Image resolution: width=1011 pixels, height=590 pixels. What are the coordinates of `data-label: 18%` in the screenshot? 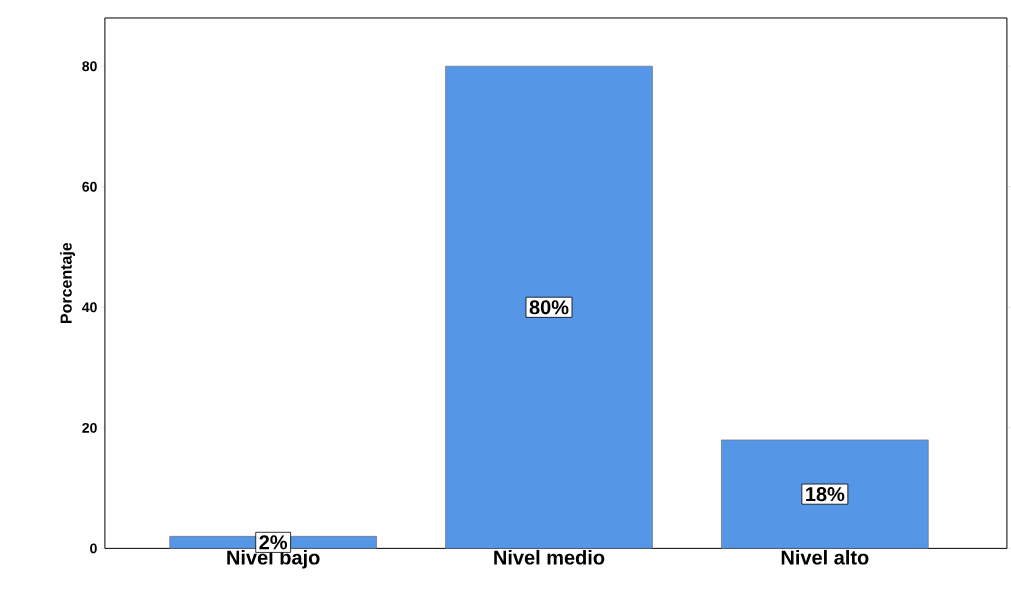 It's located at (825, 494).